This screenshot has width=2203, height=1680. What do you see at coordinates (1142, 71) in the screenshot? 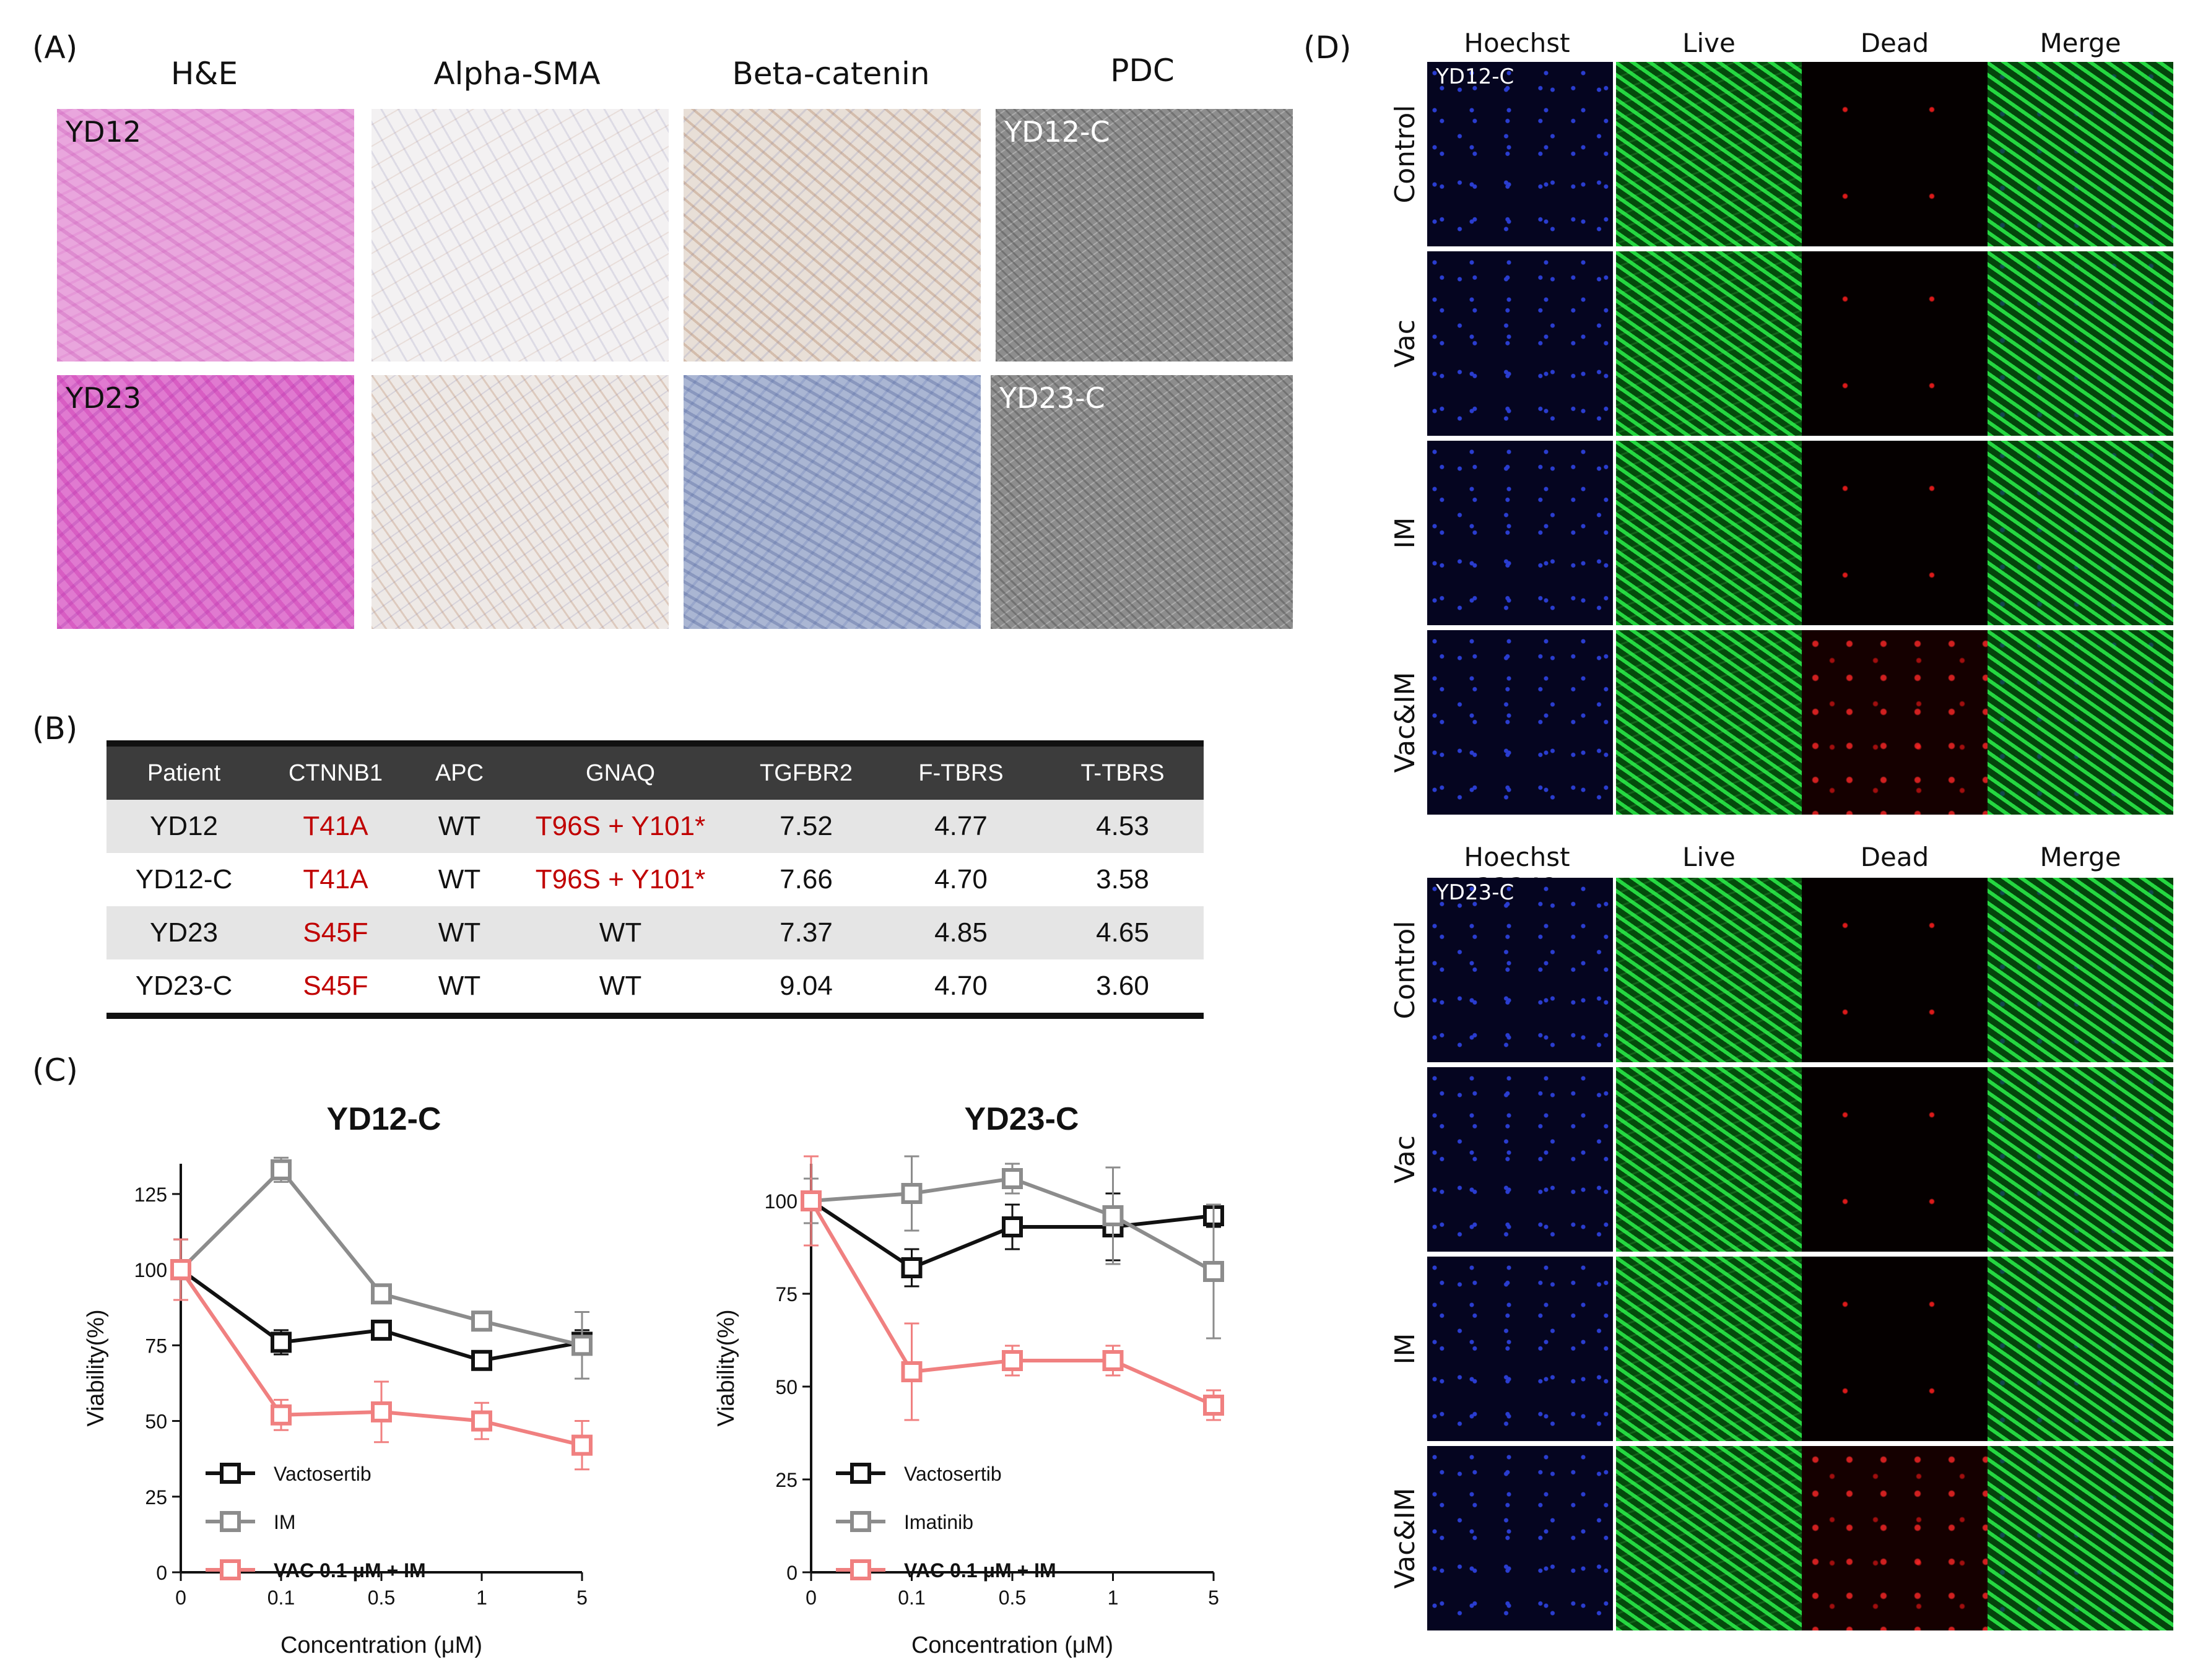
I see `column-header-pdc: PDC` at bounding box center [1142, 71].